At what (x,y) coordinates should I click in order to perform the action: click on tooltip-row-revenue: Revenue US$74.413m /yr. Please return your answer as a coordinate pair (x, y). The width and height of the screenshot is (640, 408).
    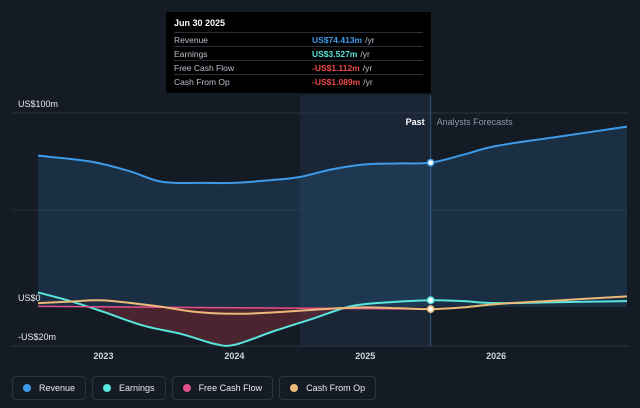
    Looking at the image, I should click on (298, 39).